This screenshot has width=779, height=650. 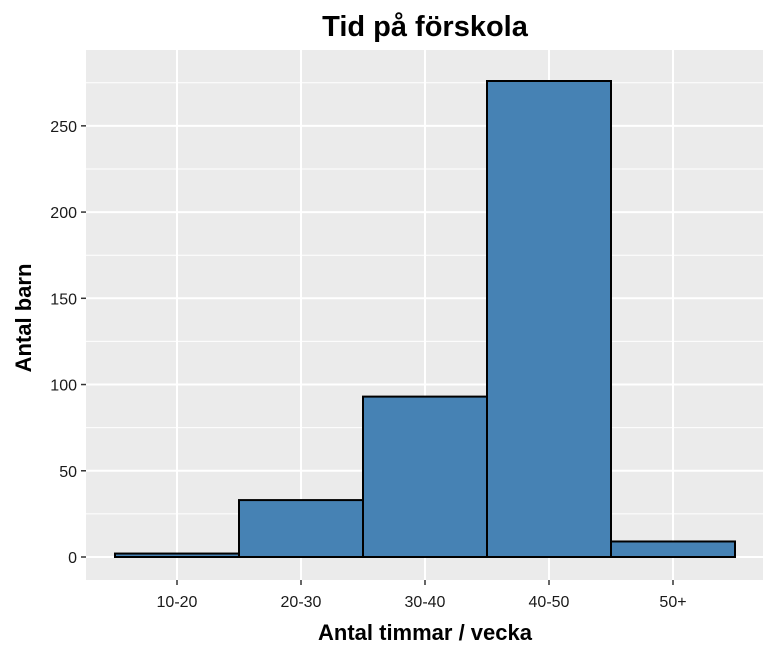 I want to click on x-tick-label: 20-30, so click(x=301, y=602).